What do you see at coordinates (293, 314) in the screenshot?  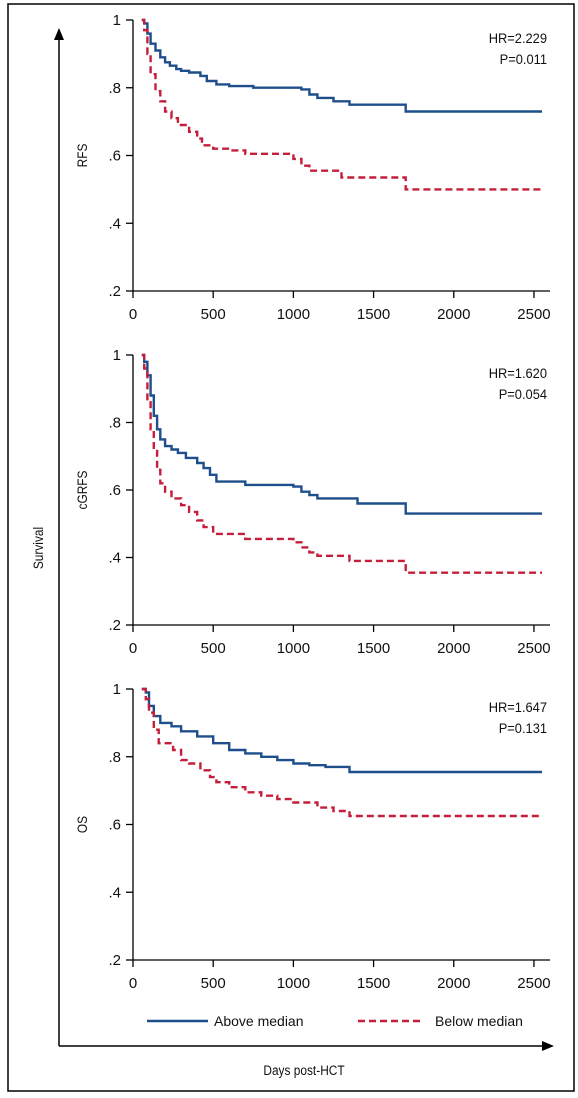 I see `panel-1-x-tick-label: 1000` at bounding box center [293, 314].